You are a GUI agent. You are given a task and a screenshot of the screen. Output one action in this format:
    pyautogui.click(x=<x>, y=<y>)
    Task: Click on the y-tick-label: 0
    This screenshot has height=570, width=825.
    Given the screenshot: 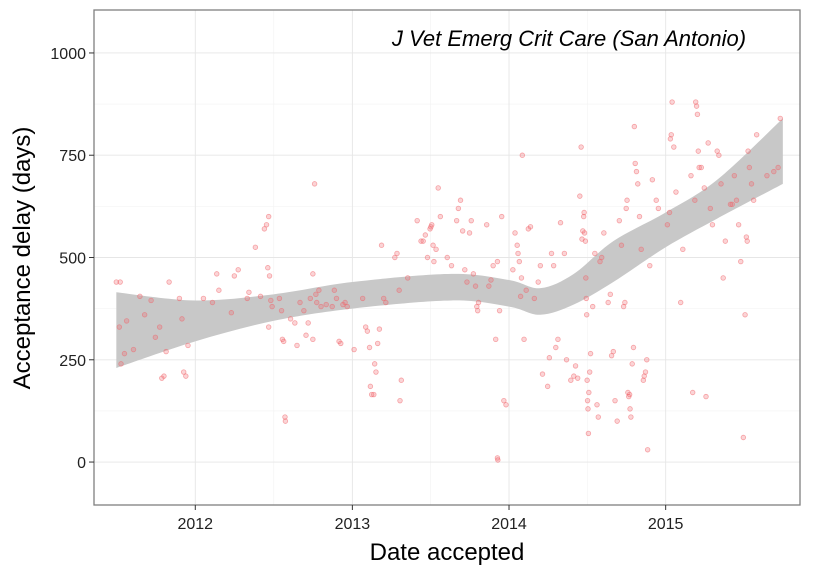 What is the action you would take?
    pyautogui.click(x=81, y=463)
    